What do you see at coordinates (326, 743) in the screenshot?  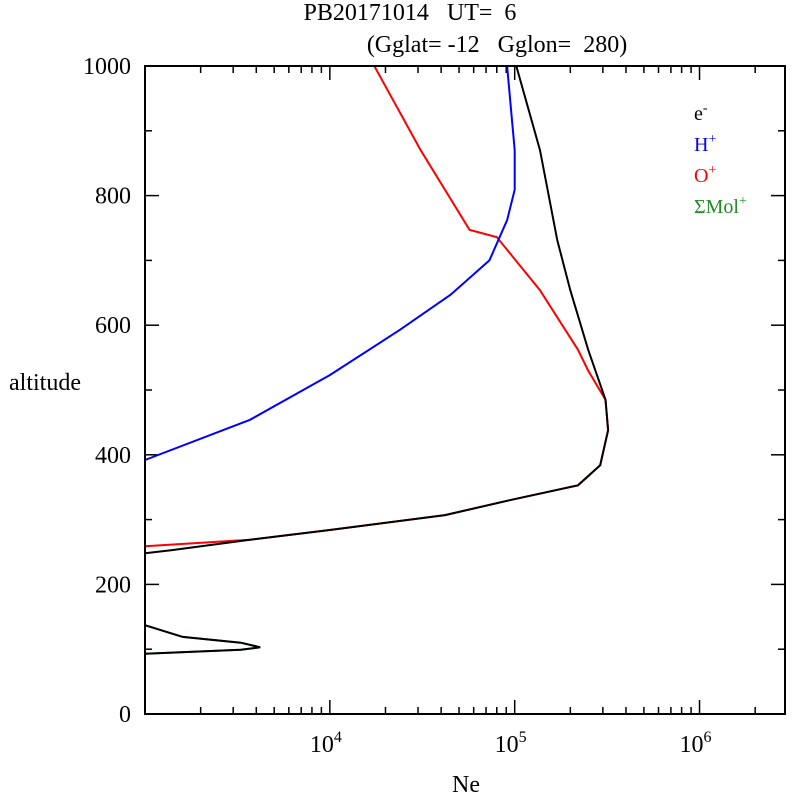 I see `x-tick-label: 10⁴` at bounding box center [326, 743].